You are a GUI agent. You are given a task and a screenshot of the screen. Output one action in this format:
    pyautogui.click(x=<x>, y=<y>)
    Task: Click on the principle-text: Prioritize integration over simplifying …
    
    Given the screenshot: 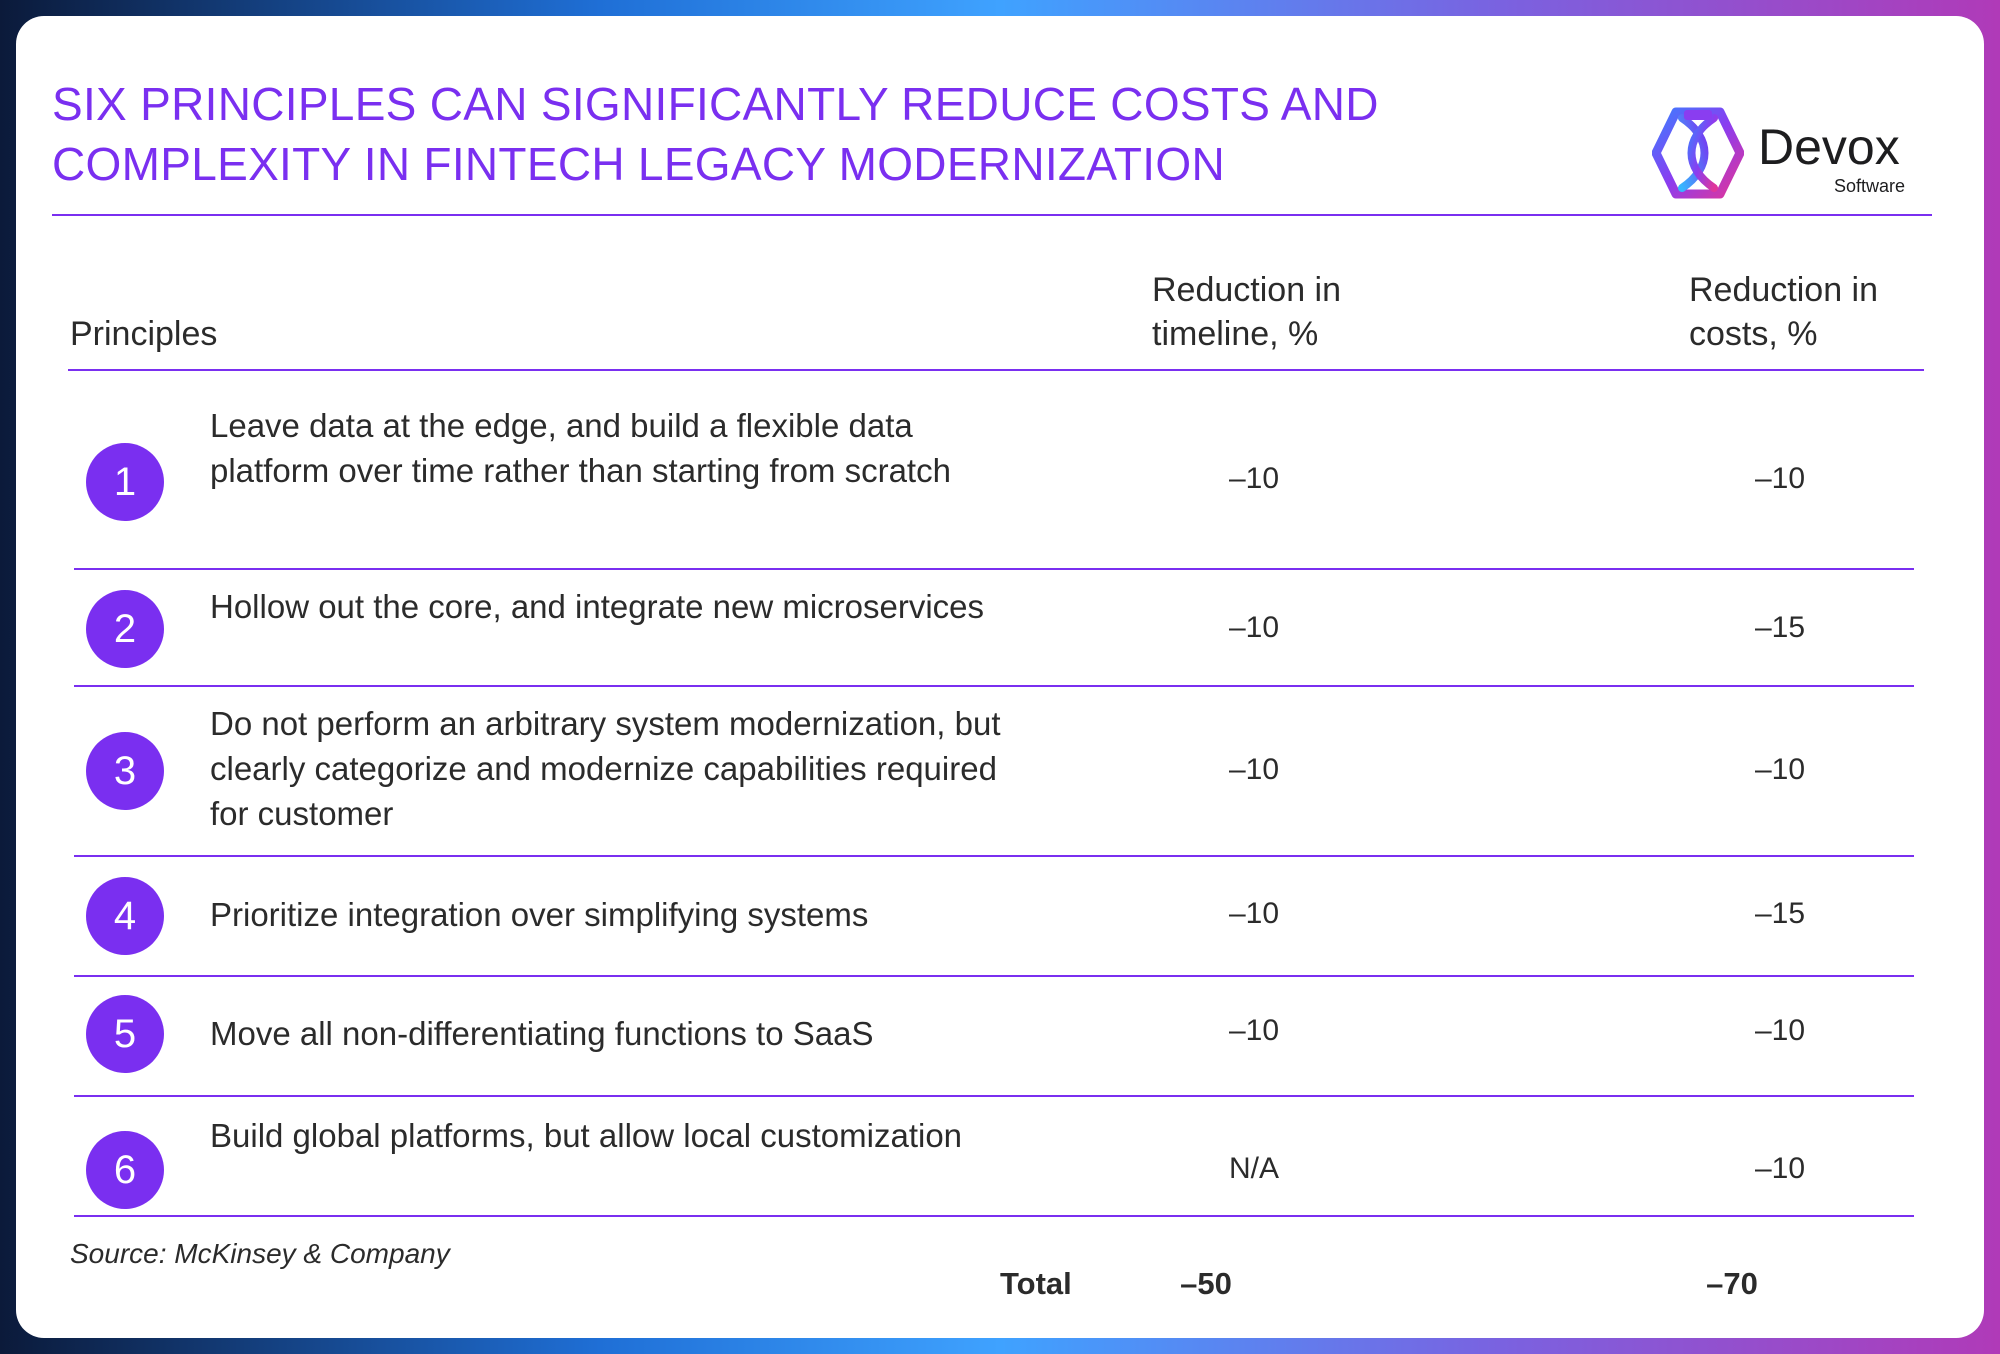 What is the action you would take?
    pyautogui.click(x=539, y=914)
    